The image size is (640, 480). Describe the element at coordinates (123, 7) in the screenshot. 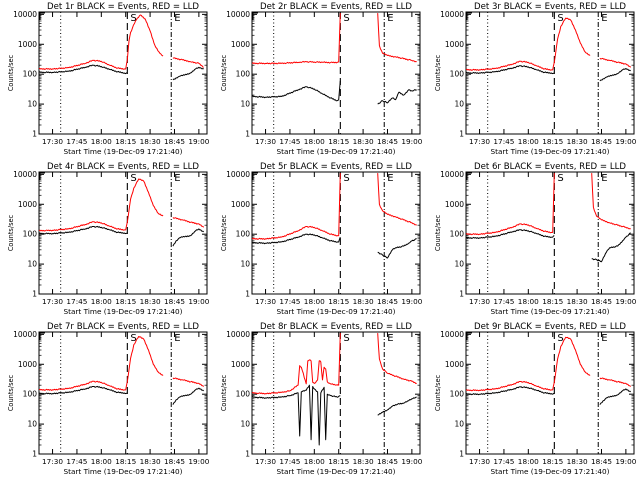

I see `panel-title: Det 1r BLACK = Events, RED = LLD` at that location.